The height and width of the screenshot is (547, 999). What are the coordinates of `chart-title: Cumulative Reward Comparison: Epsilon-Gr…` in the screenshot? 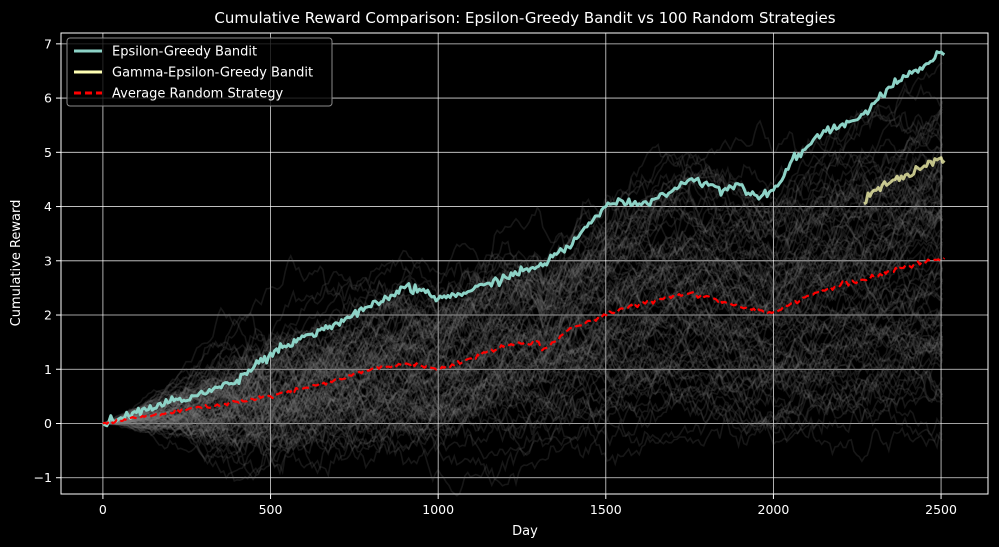 It's located at (524, 18).